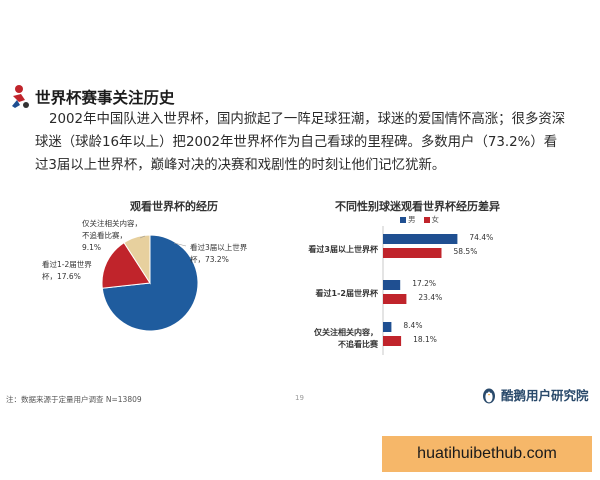  I want to click on pie-label-text: 看过3届以上世界杯，73.2%, so click(219, 253).